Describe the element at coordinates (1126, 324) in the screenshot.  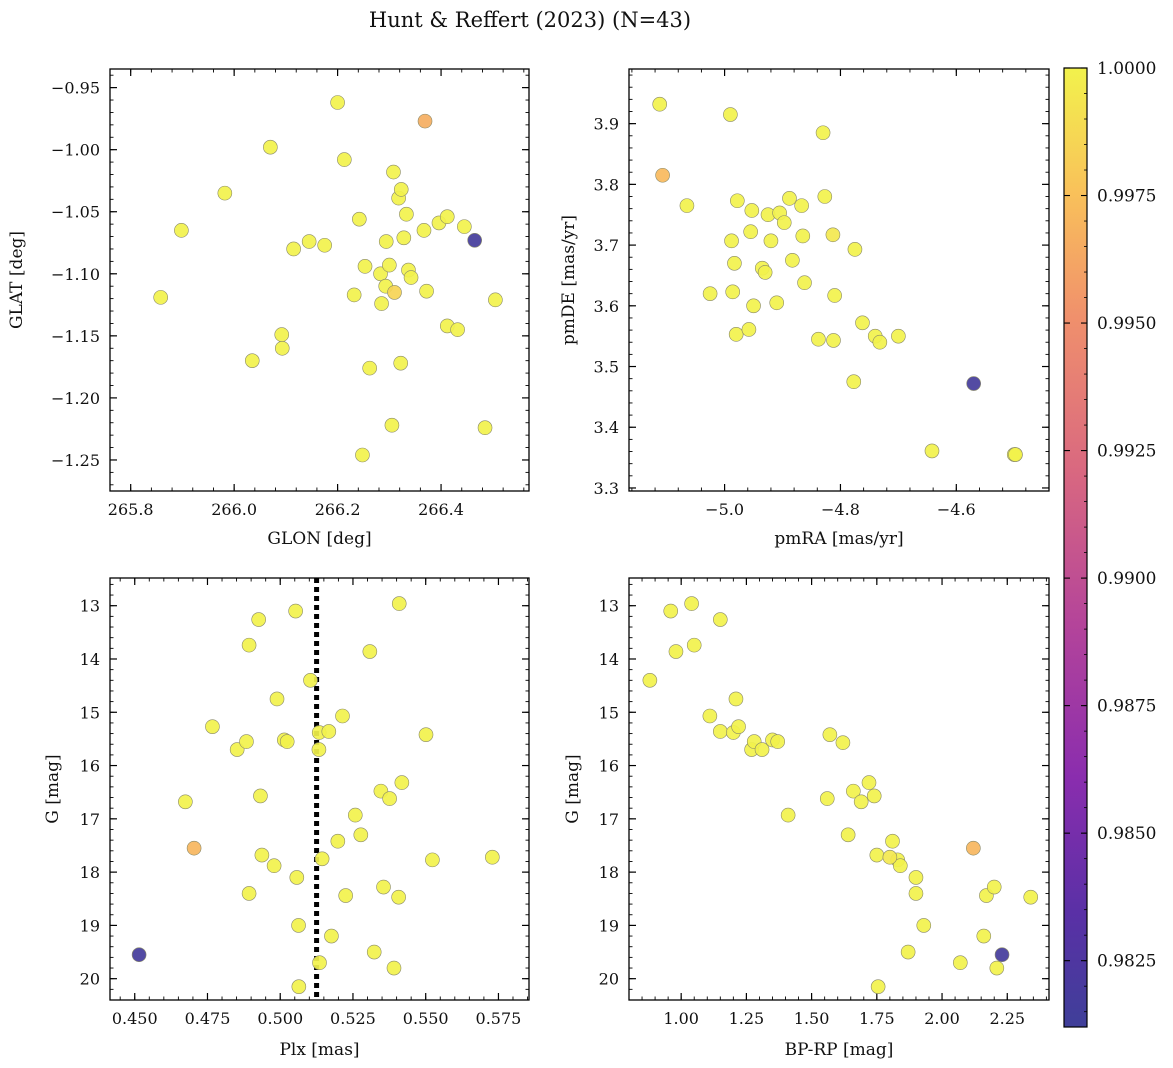
I see `colorbar-tick-label: 0.9950` at that location.